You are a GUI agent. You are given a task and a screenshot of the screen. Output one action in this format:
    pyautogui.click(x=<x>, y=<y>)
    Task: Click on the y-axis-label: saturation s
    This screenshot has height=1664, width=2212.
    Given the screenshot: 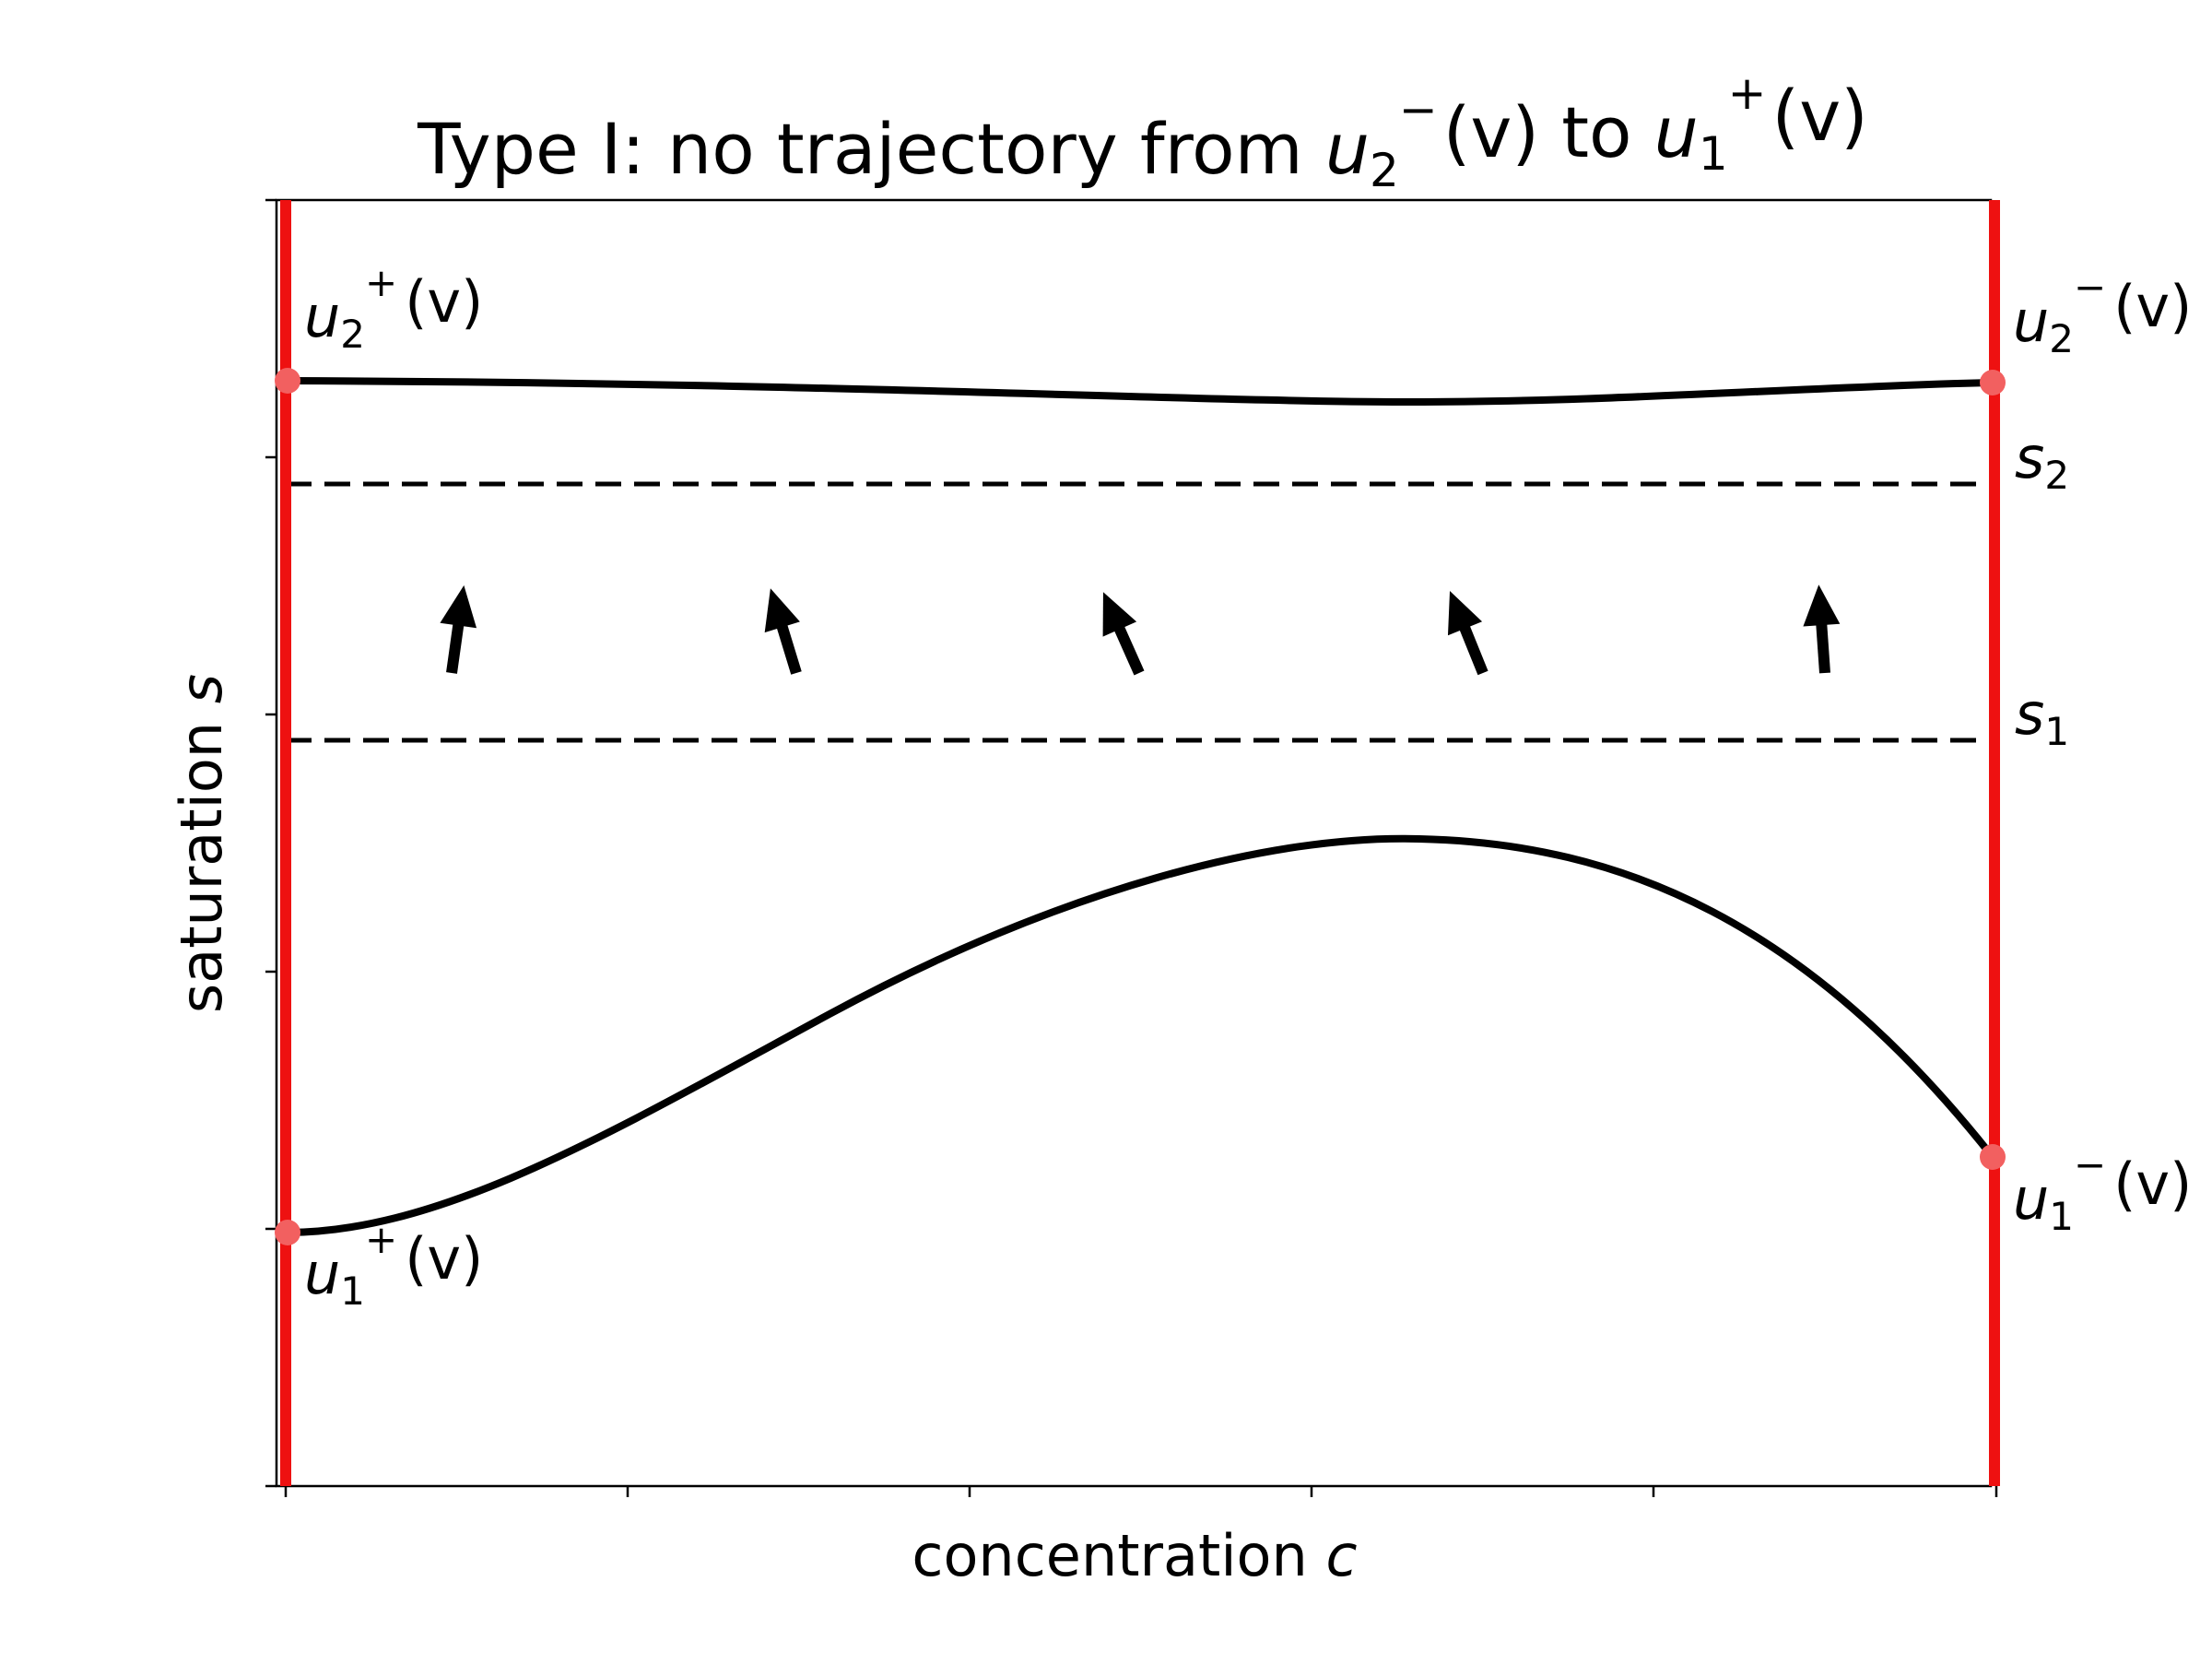 What is the action you would take?
    pyautogui.click(x=201, y=843)
    